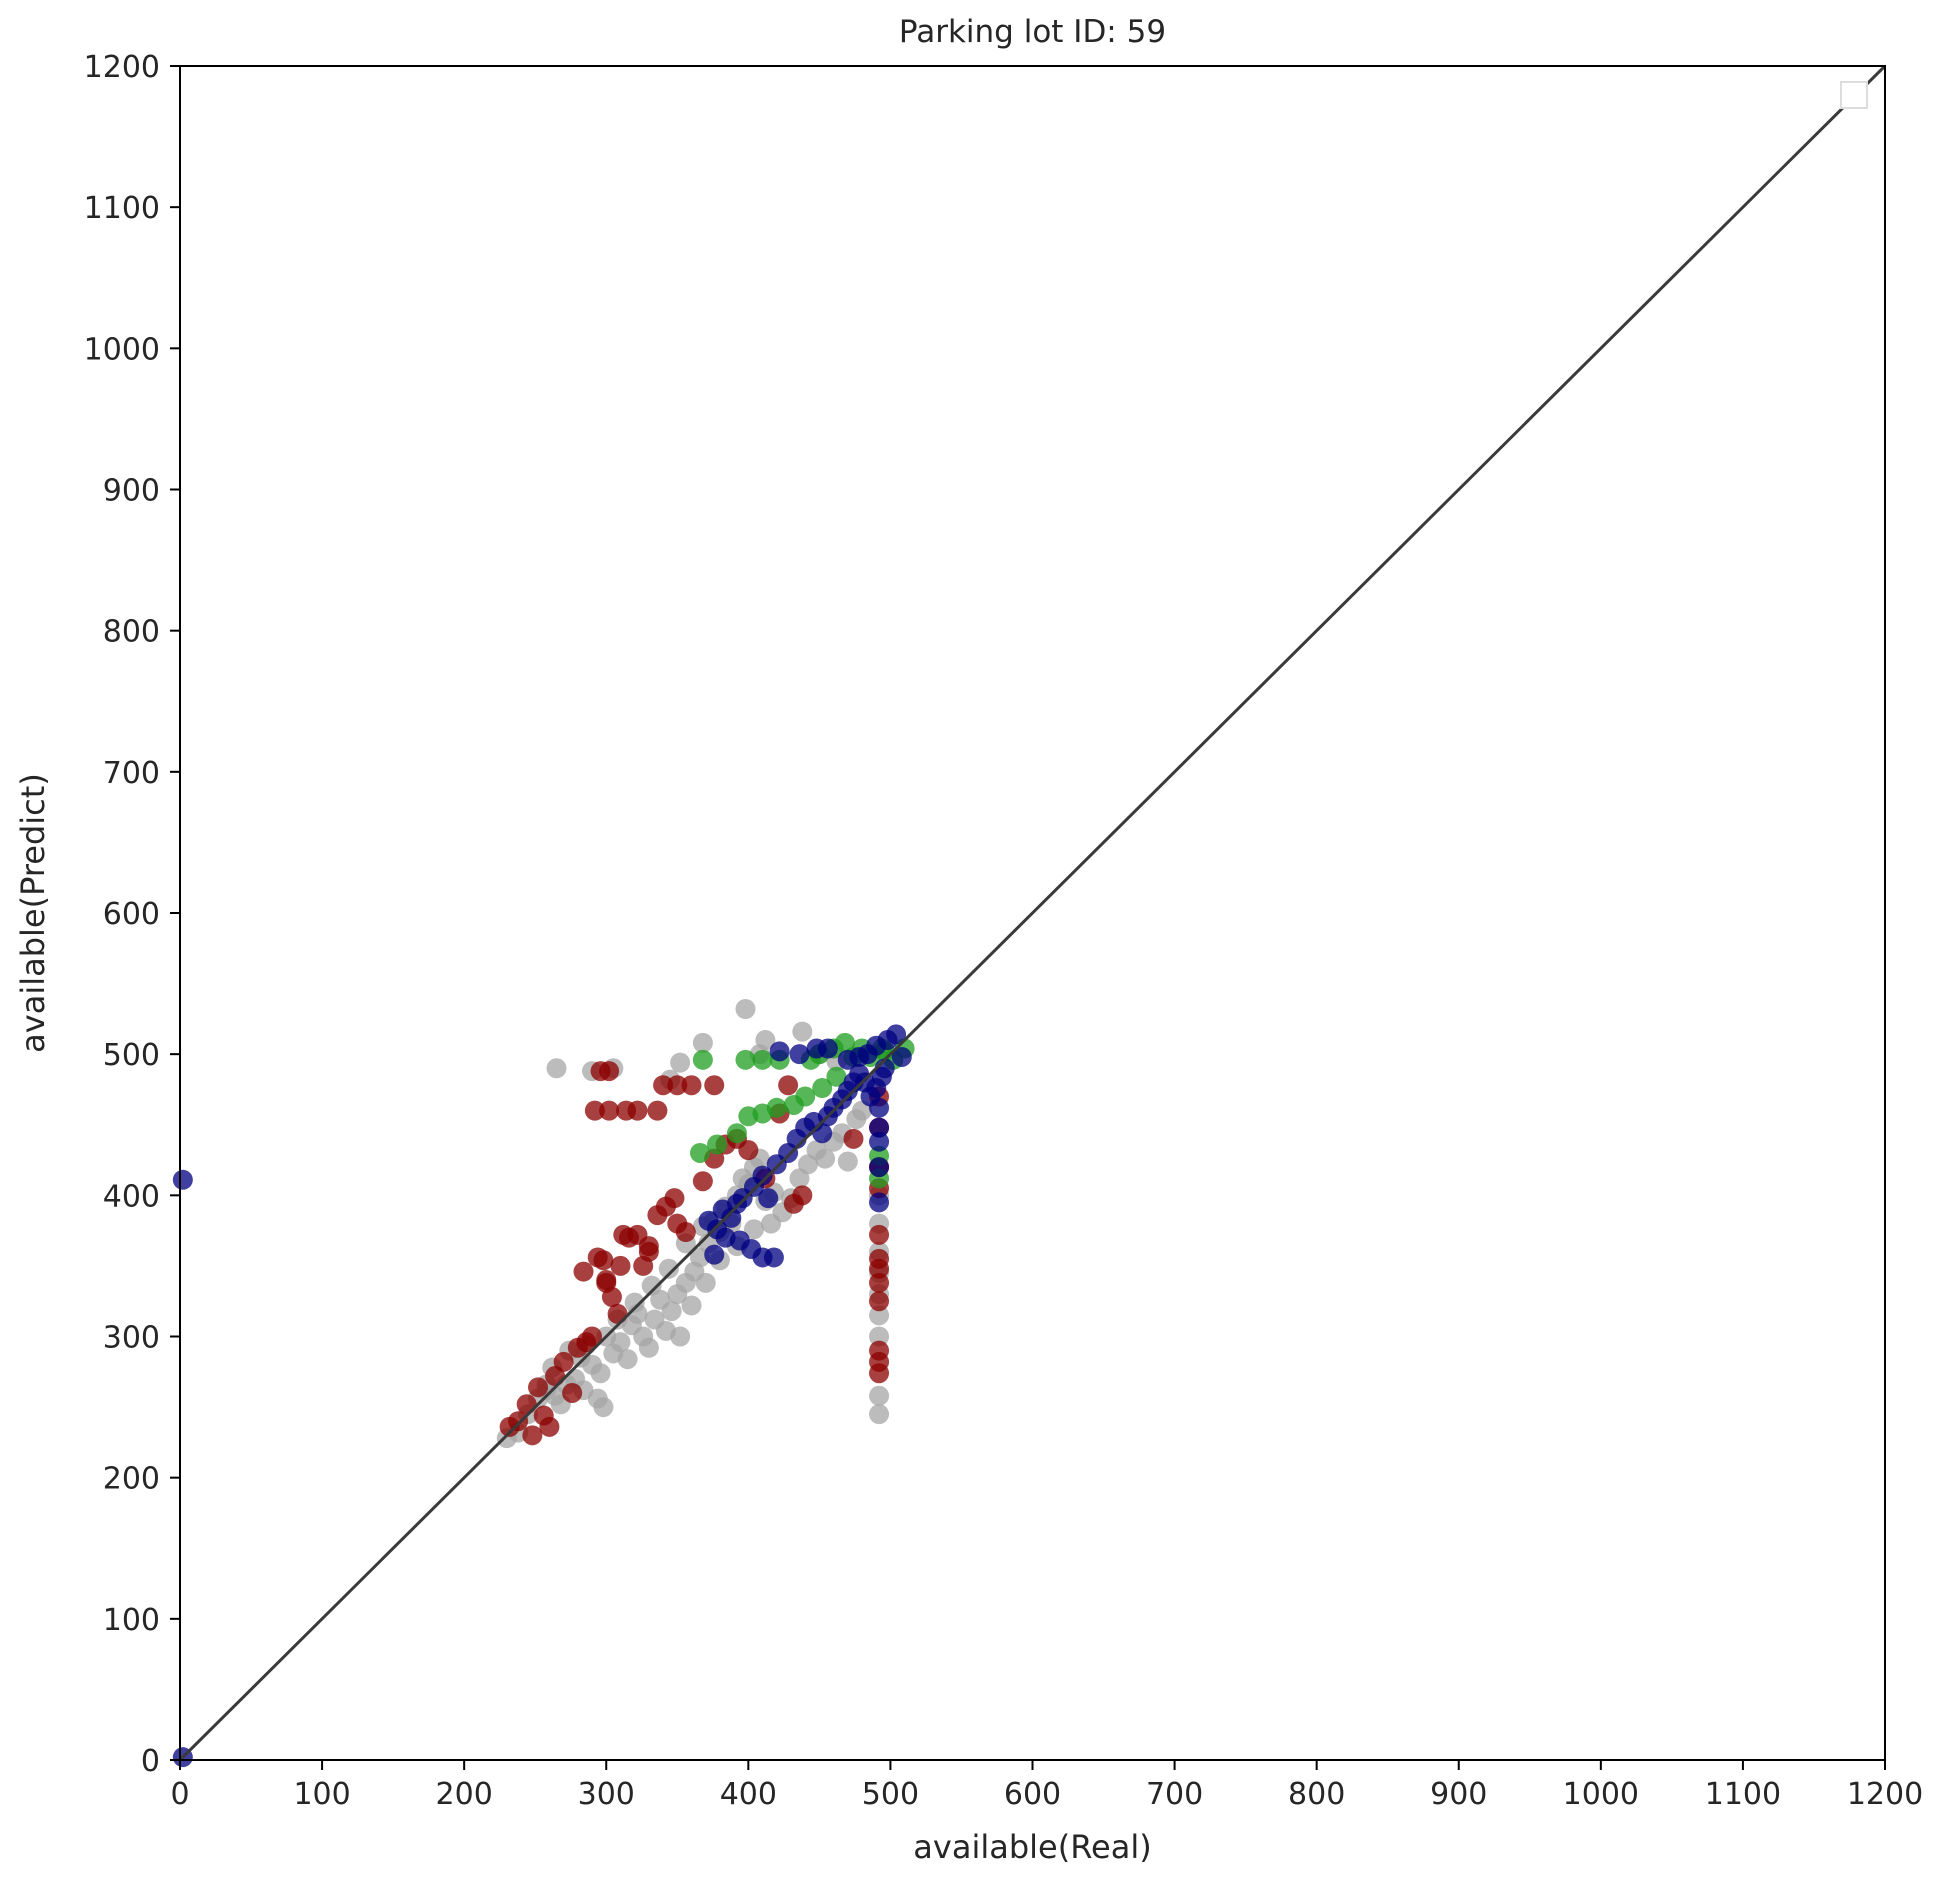 The image size is (1935, 1880). Describe the element at coordinates (122, 349) in the screenshot. I see `y-tick-label: 1000` at that location.